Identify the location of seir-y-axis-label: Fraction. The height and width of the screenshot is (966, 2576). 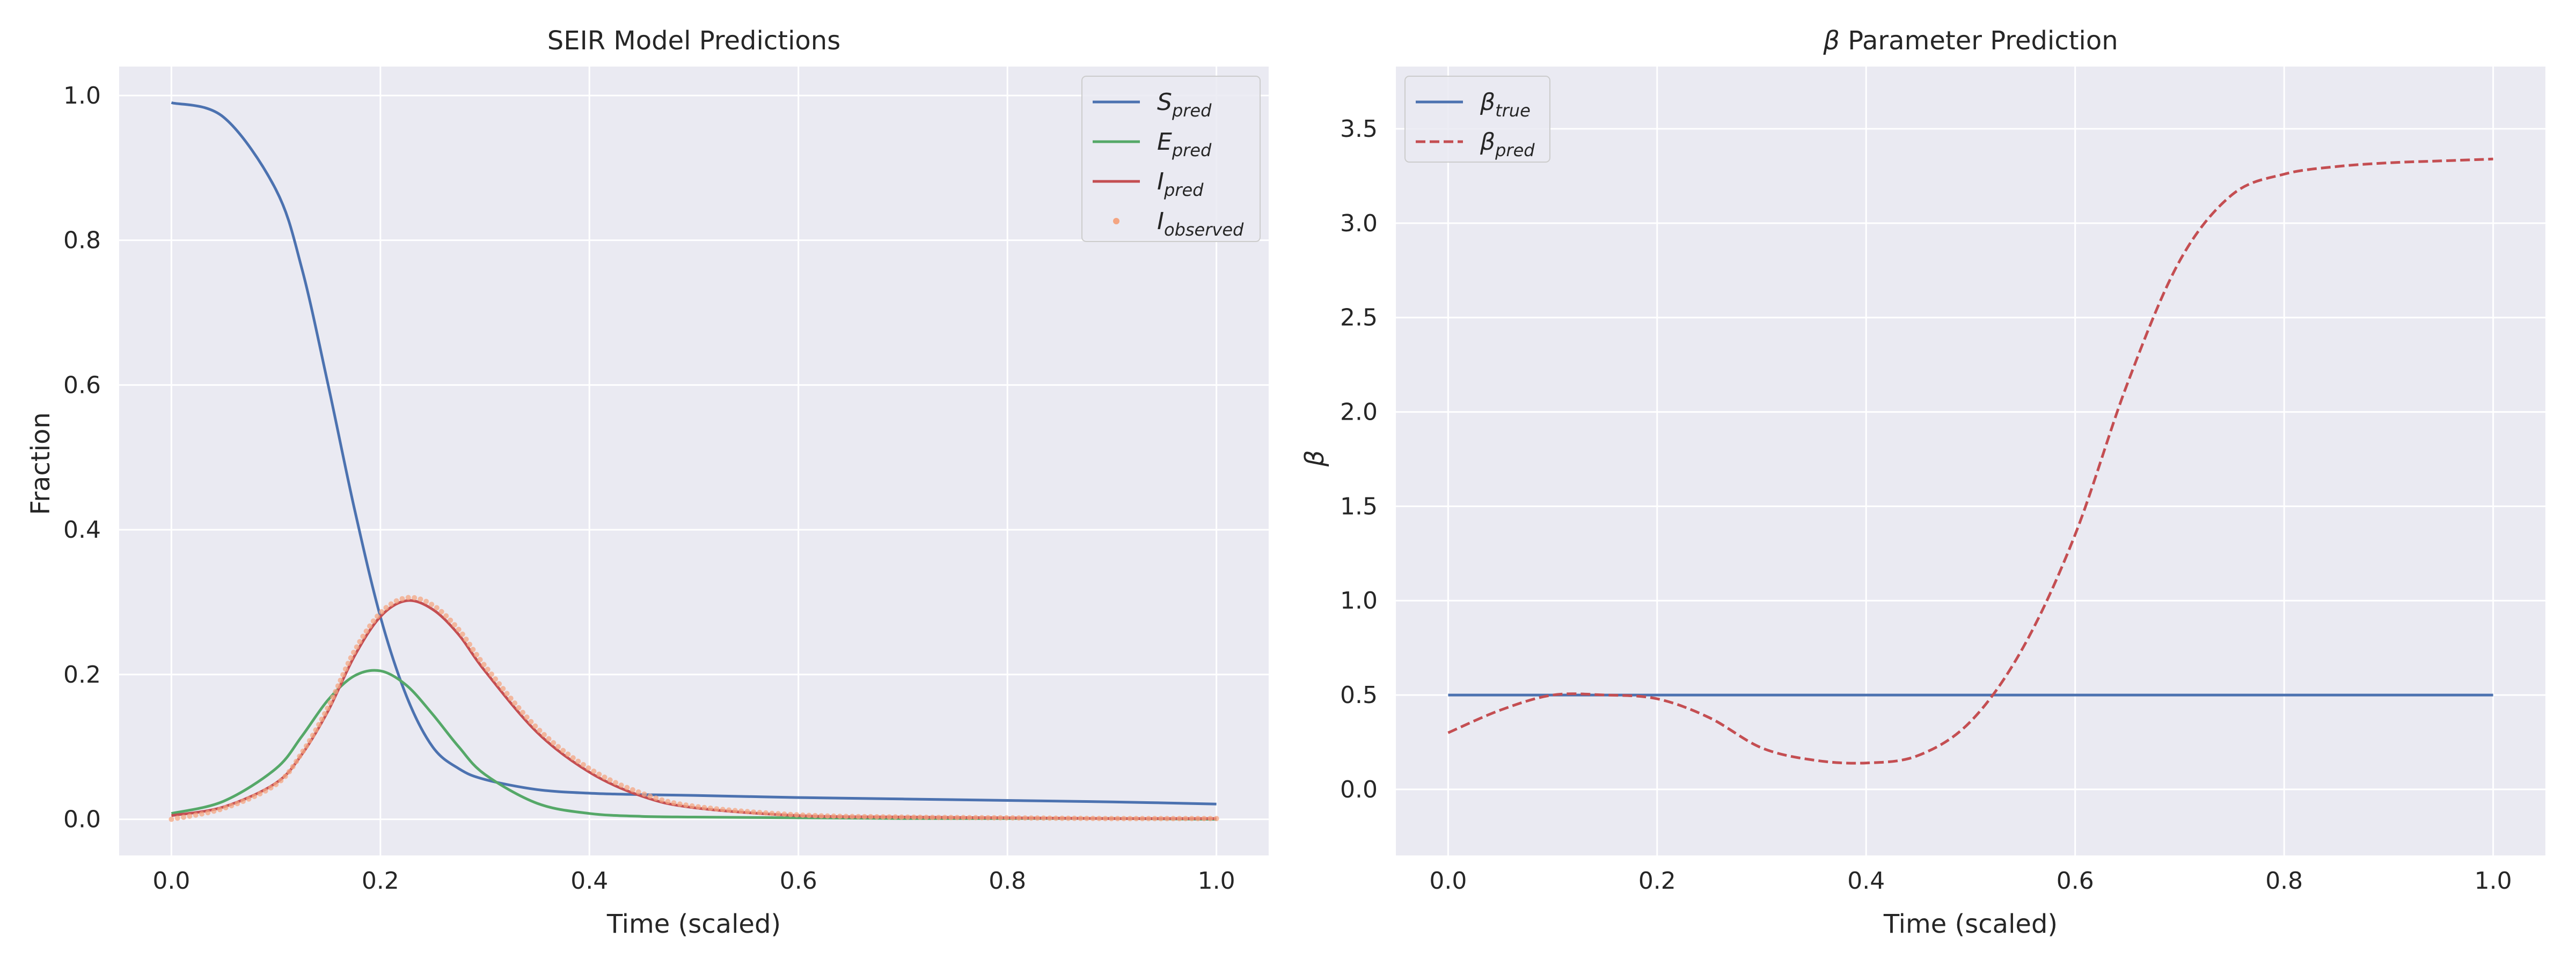
(41, 463).